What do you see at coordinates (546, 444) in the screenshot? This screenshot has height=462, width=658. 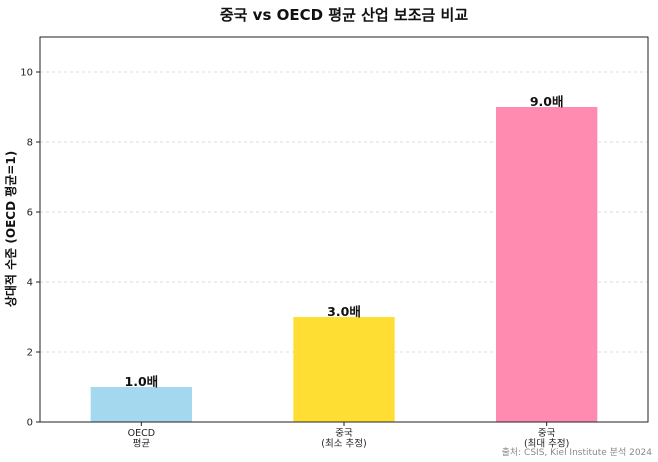 I see `x-tick-label: (최대 추정)` at bounding box center [546, 444].